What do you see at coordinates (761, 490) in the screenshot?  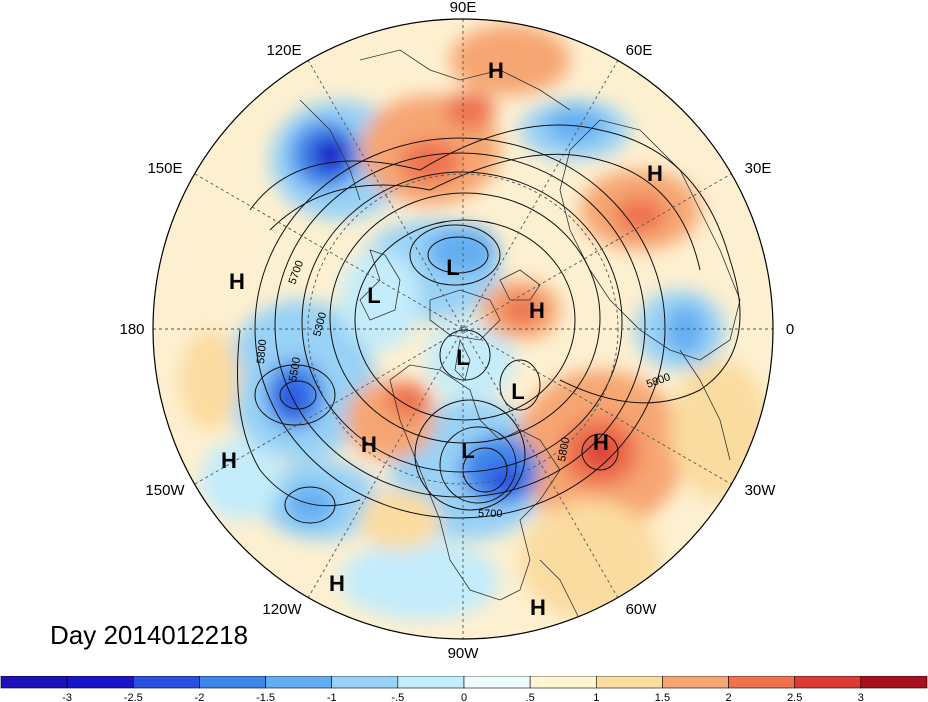 I see `lon-label-30w: 30W` at bounding box center [761, 490].